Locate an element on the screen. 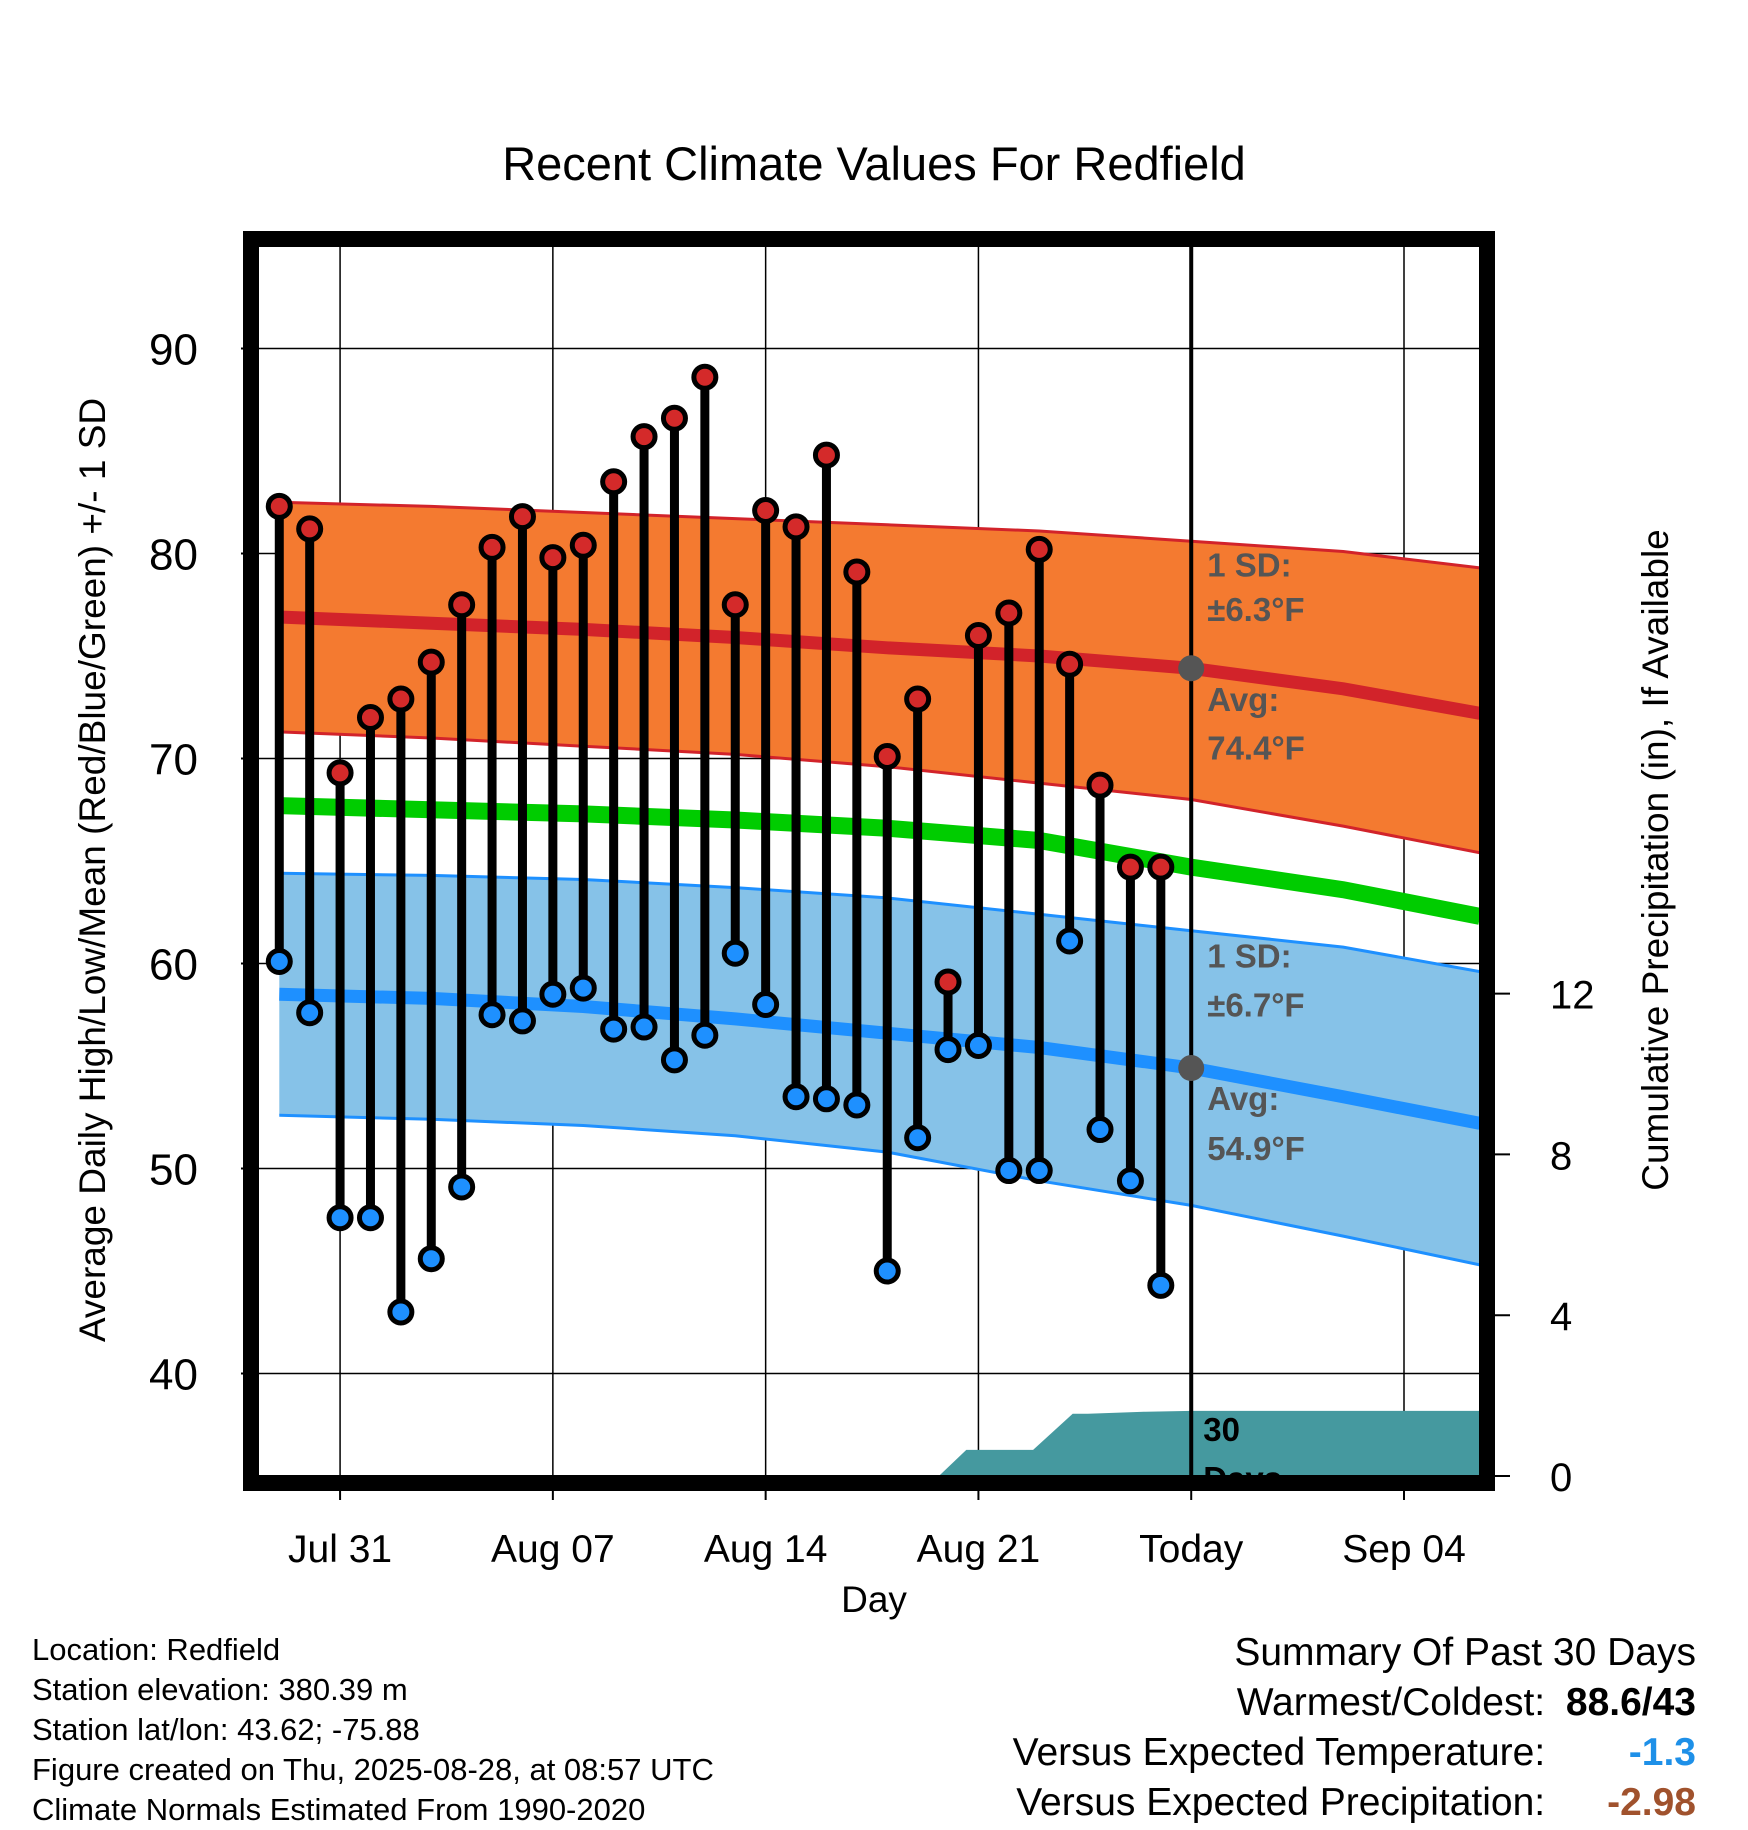 The image size is (1748, 1830). y2-tick-label: 0 is located at coordinates (1561, 1478).